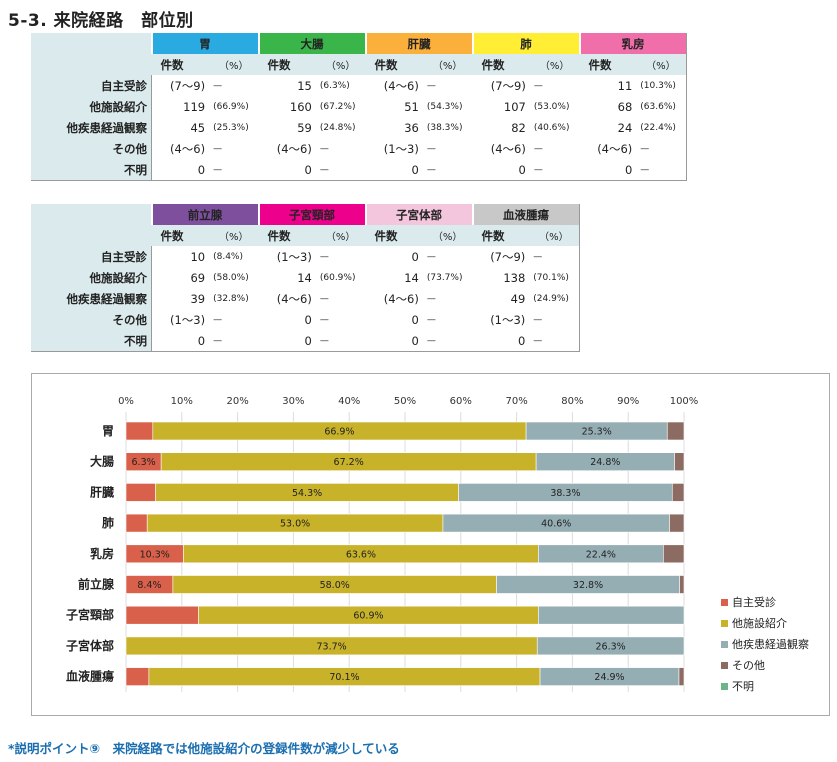 This screenshot has width=837, height=762. Describe the element at coordinates (91, 148) in the screenshot. I see `row-label: その他` at that location.